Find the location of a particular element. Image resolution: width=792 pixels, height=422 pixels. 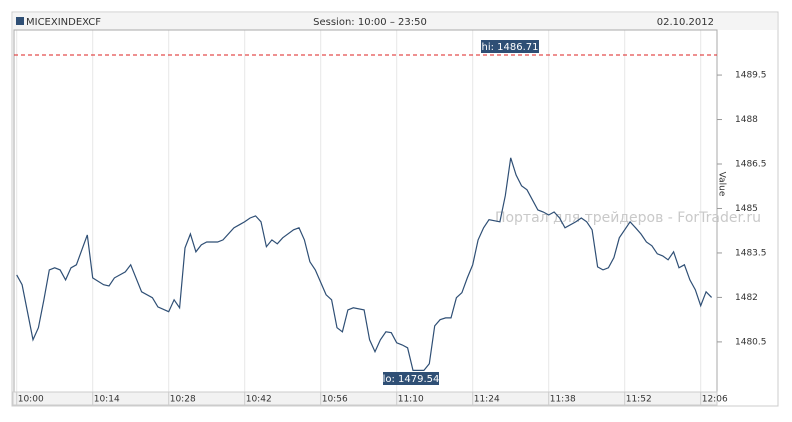

y-tick-label: 1489.5 is located at coordinates (751, 76).